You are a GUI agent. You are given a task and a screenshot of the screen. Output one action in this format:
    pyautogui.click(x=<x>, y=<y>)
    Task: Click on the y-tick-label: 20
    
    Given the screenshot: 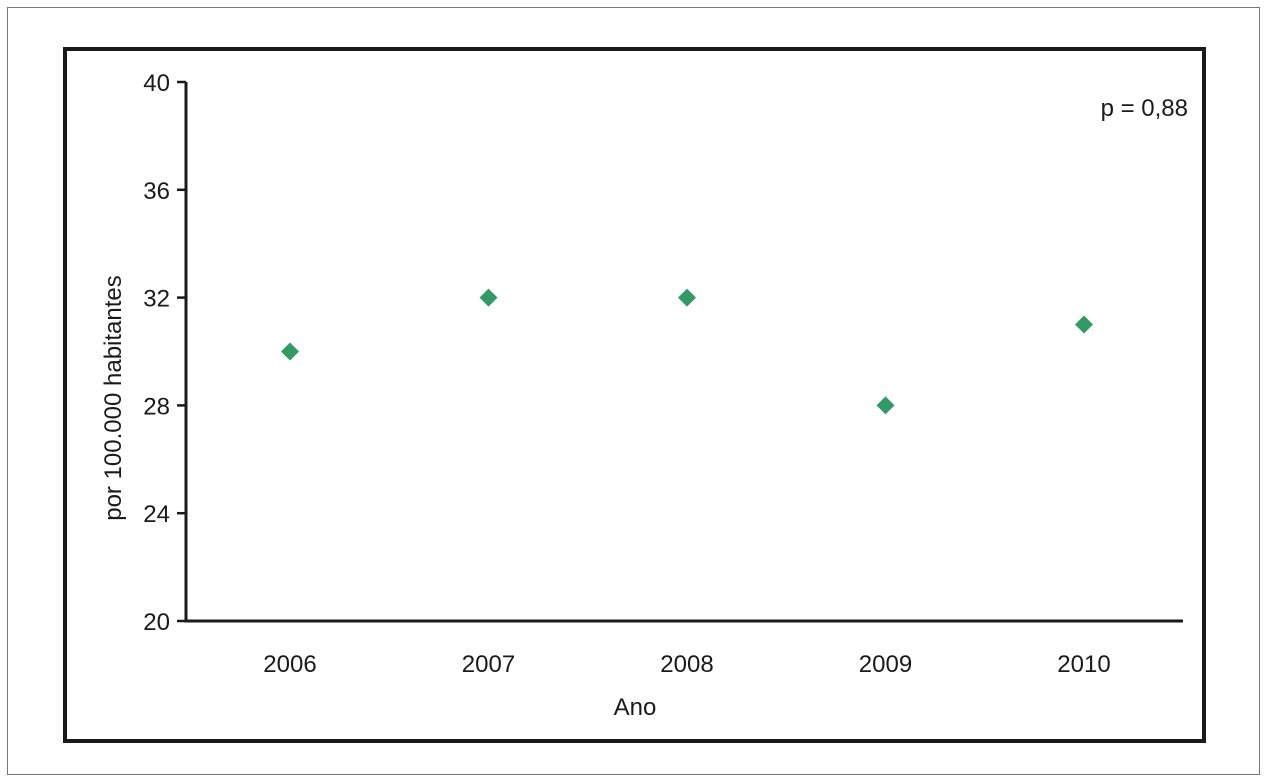 What is the action you would take?
    pyautogui.click(x=156, y=622)
    